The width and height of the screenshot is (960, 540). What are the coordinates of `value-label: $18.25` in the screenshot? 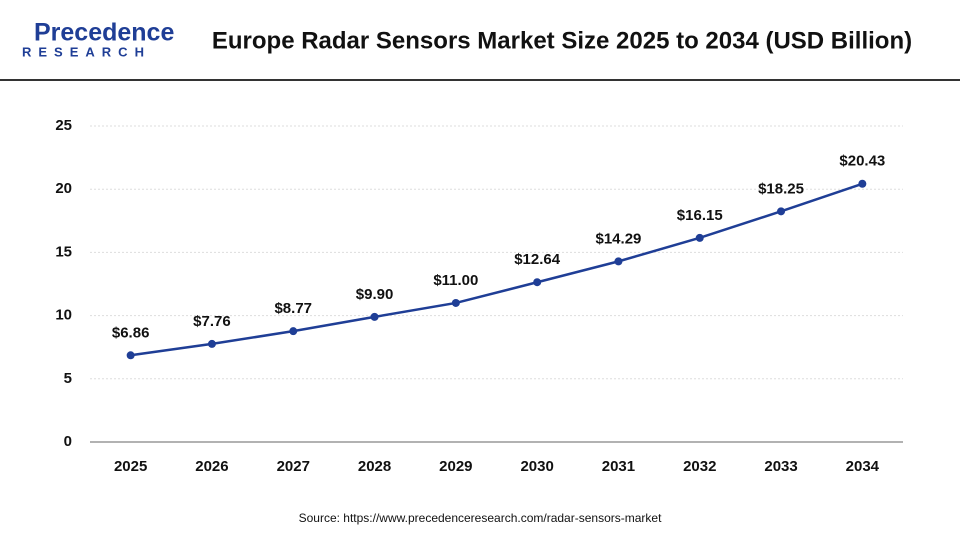 It's located at (781, 188).